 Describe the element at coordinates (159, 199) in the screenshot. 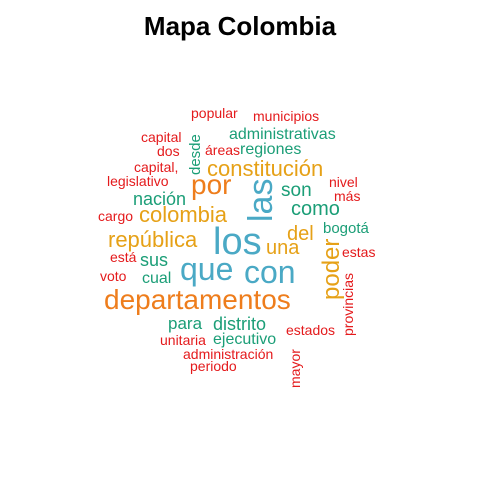

I see `cloud-word: nación` at that location.